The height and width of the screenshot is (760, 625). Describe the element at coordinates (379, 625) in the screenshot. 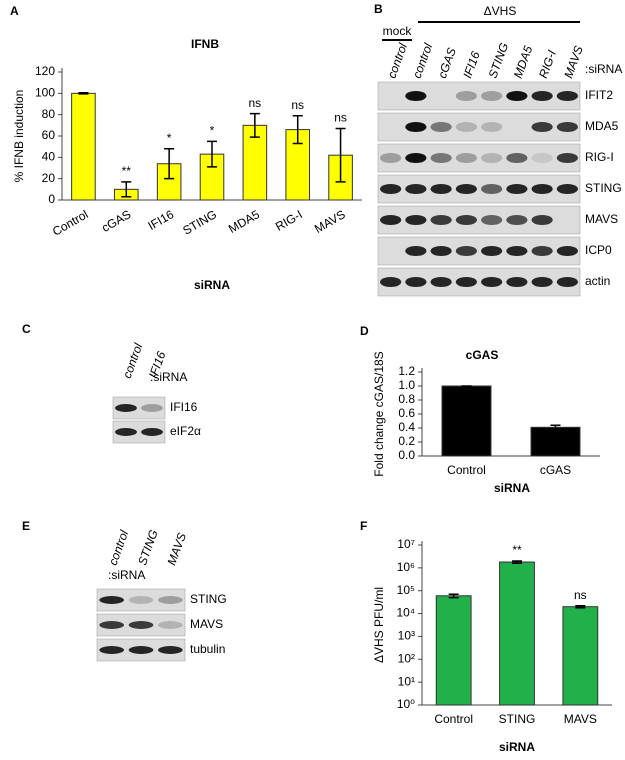

I see `y-axis-label: ΔVHS PFU/ml` at that location.